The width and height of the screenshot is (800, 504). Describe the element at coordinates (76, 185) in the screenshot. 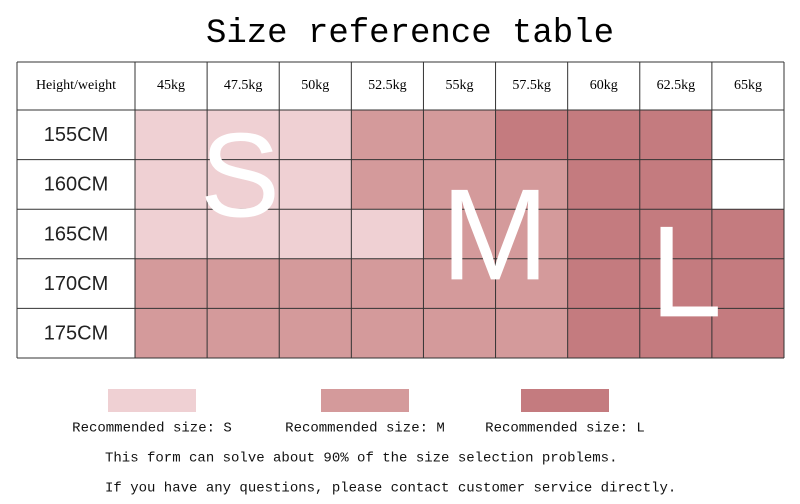

I see `row-label: 160CM` at that location.